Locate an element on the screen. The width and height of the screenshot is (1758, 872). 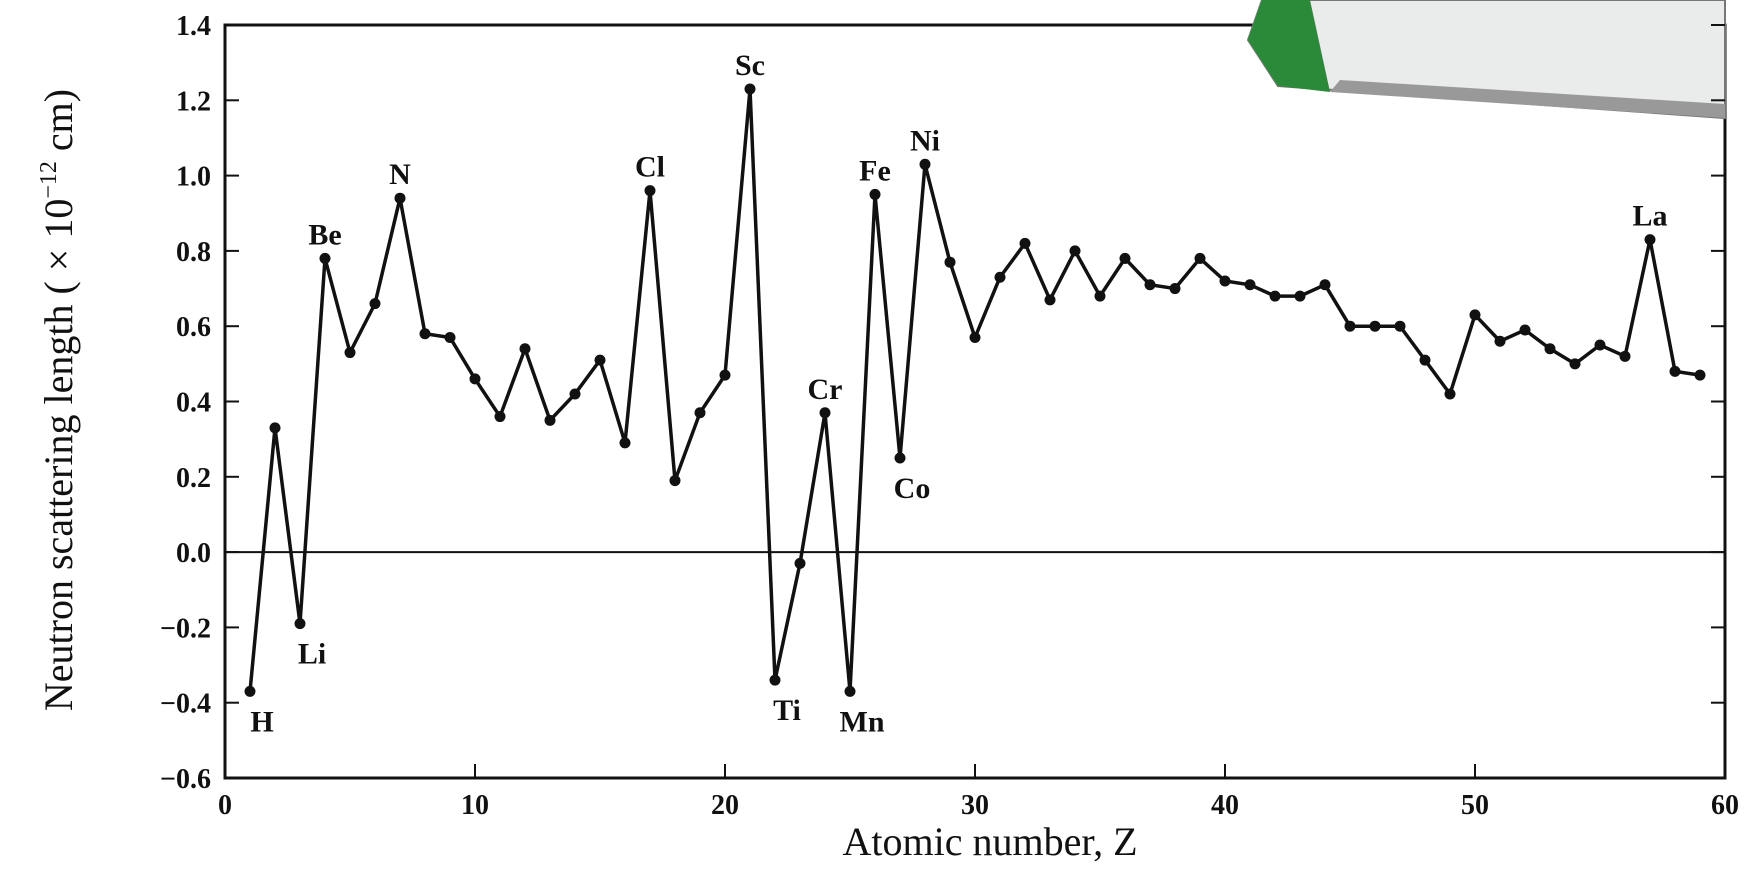
annotation: Sc is located at coordinates (750, 65).